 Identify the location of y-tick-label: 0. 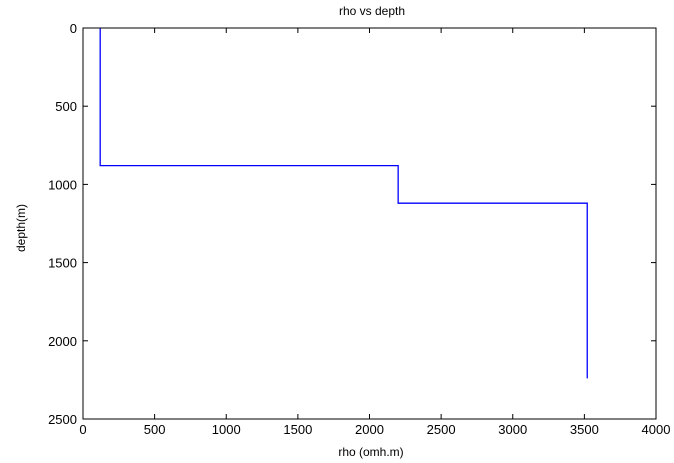
(73, 28).